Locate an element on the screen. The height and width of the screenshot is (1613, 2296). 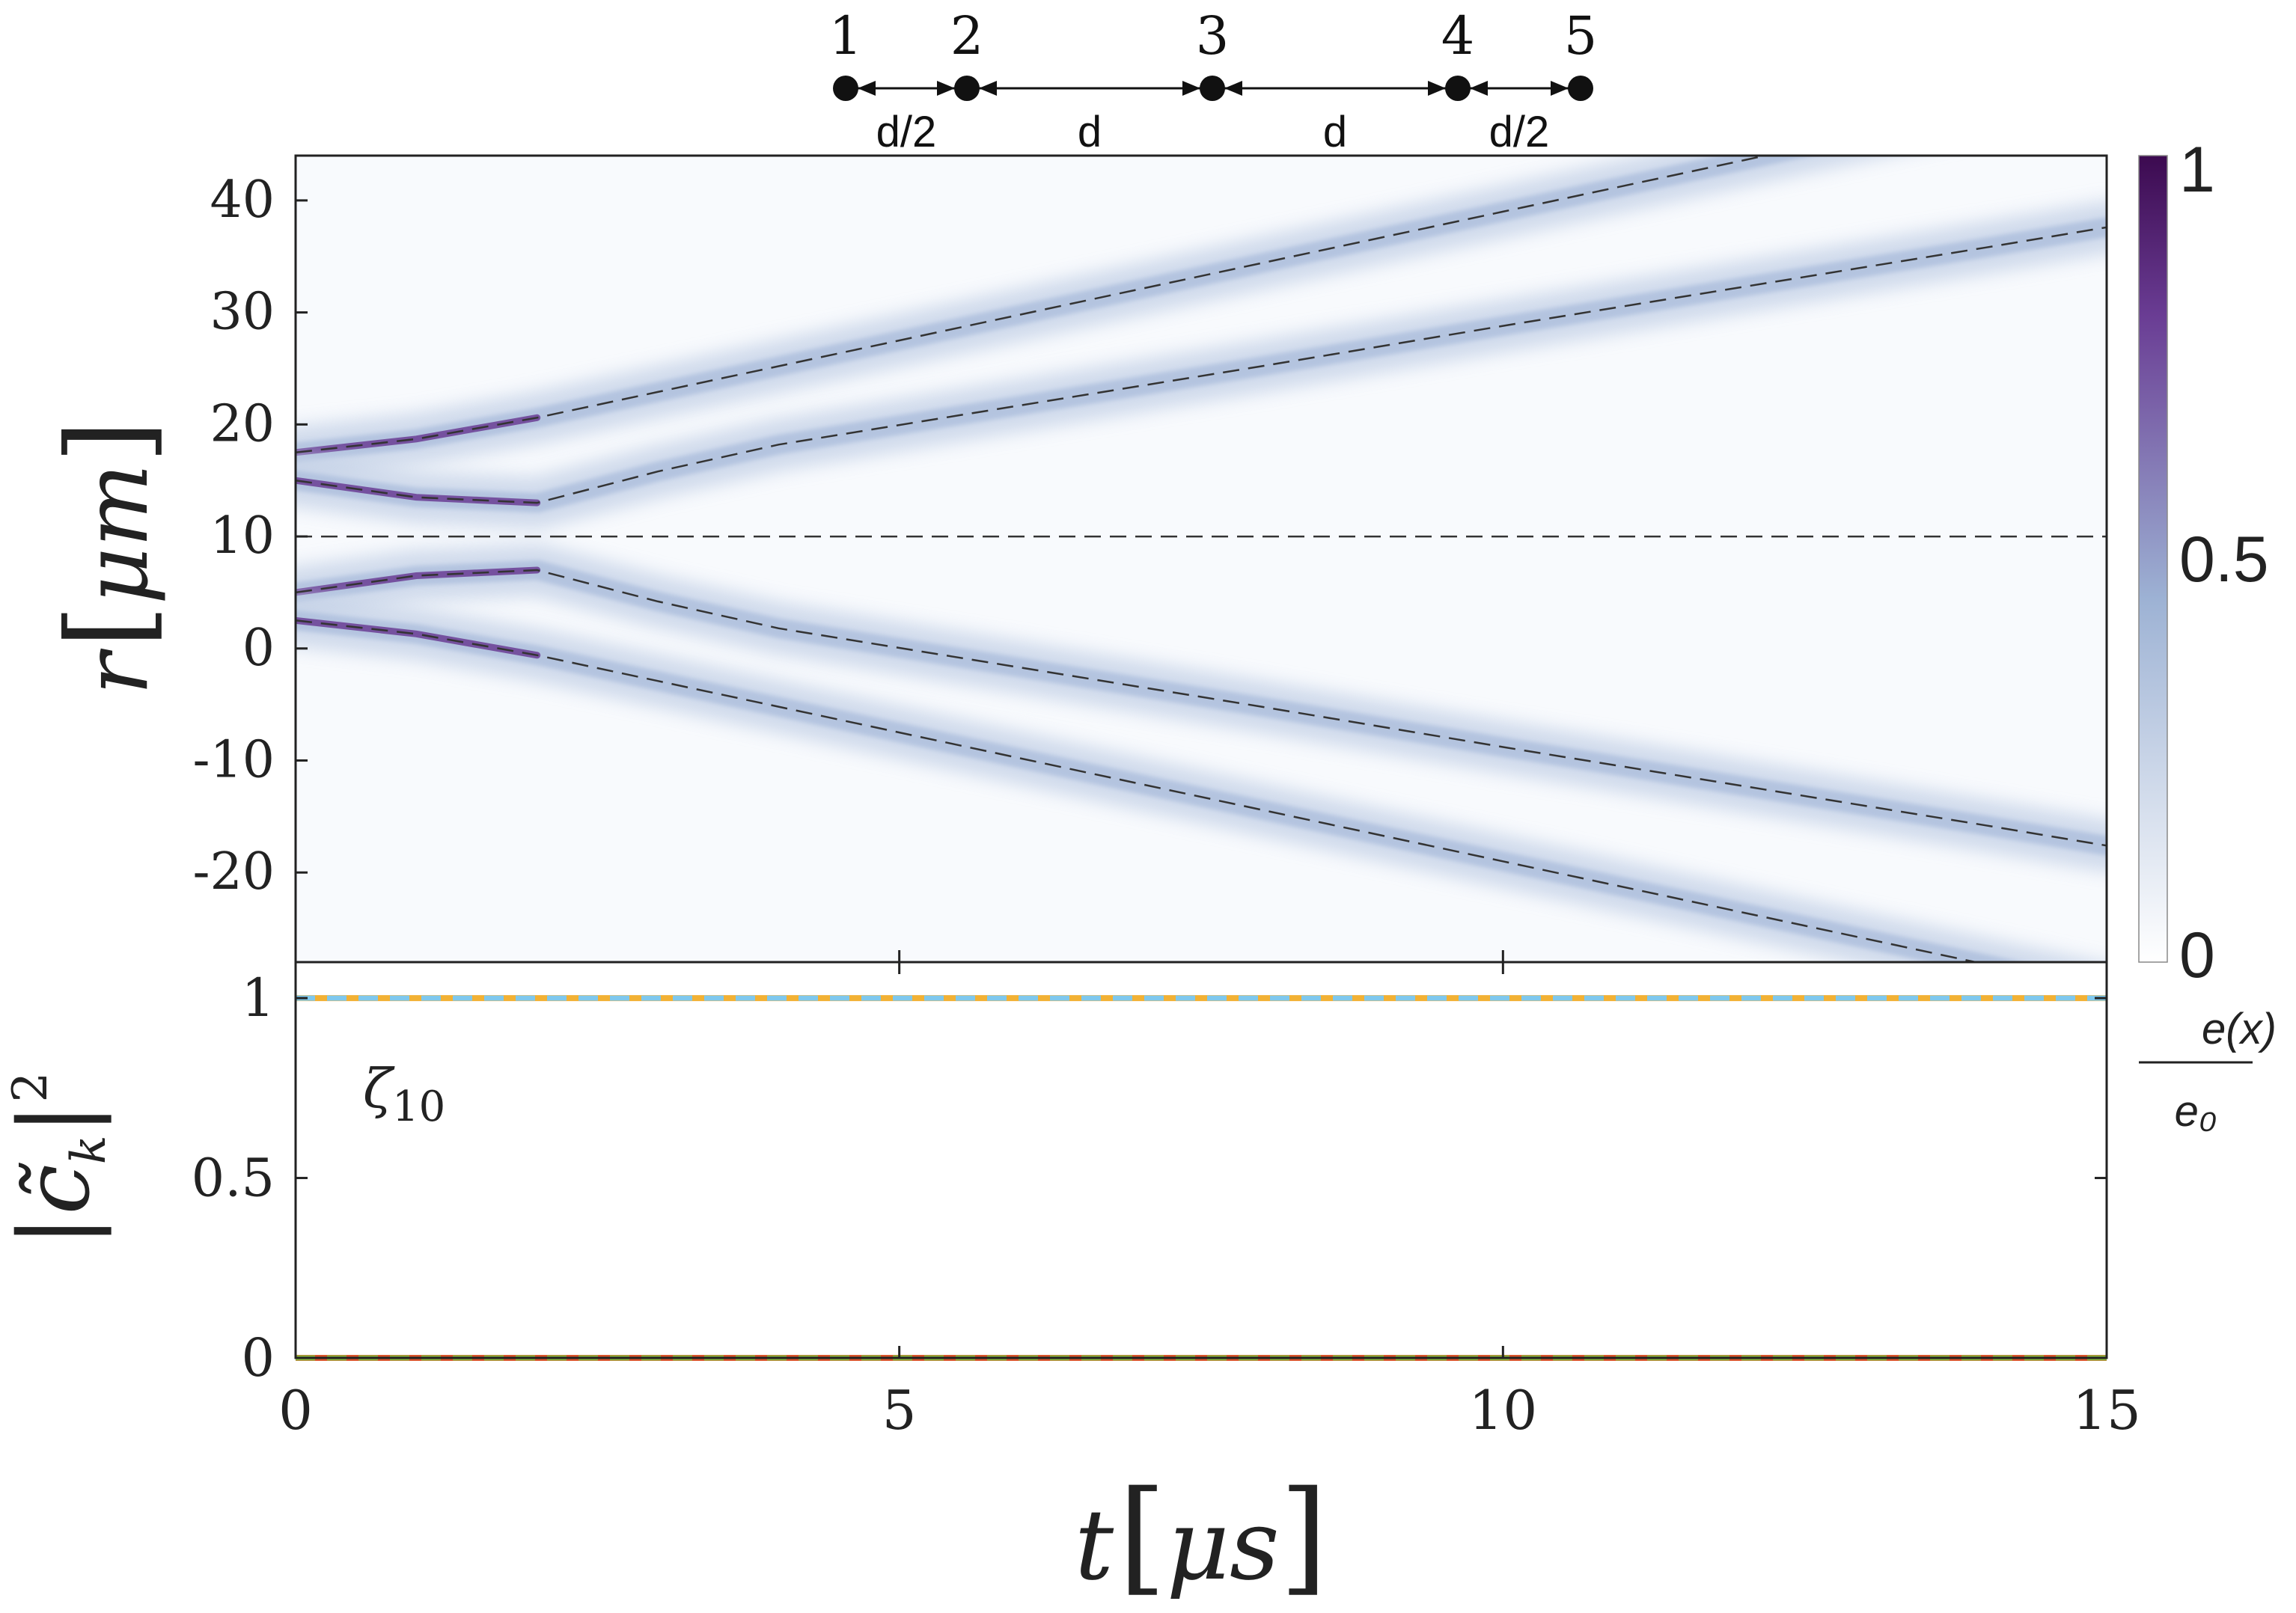
colorbar: 00.51 e(x) e₀ is located at coordinates (2207, 635).